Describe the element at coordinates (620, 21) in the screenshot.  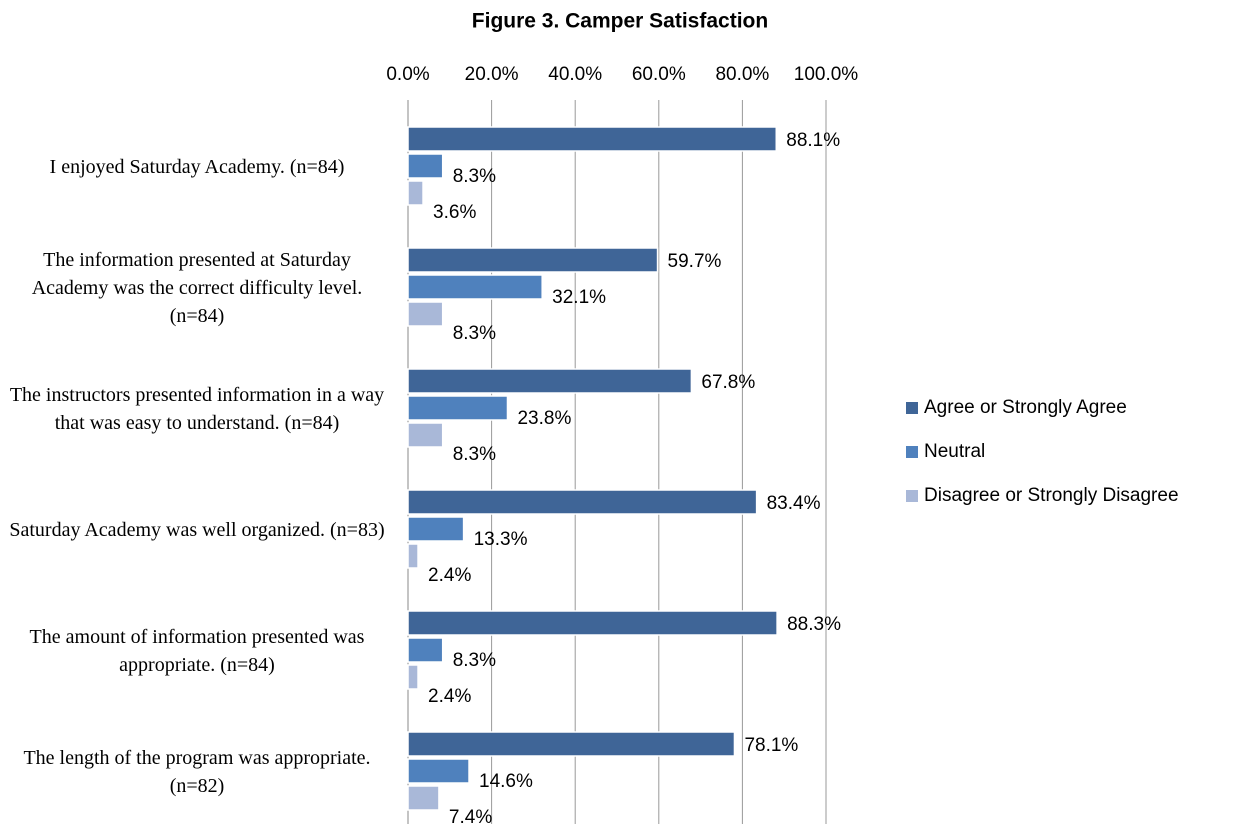
I see `chart-title: Figure 3. Camper Satisfaction` at that location.